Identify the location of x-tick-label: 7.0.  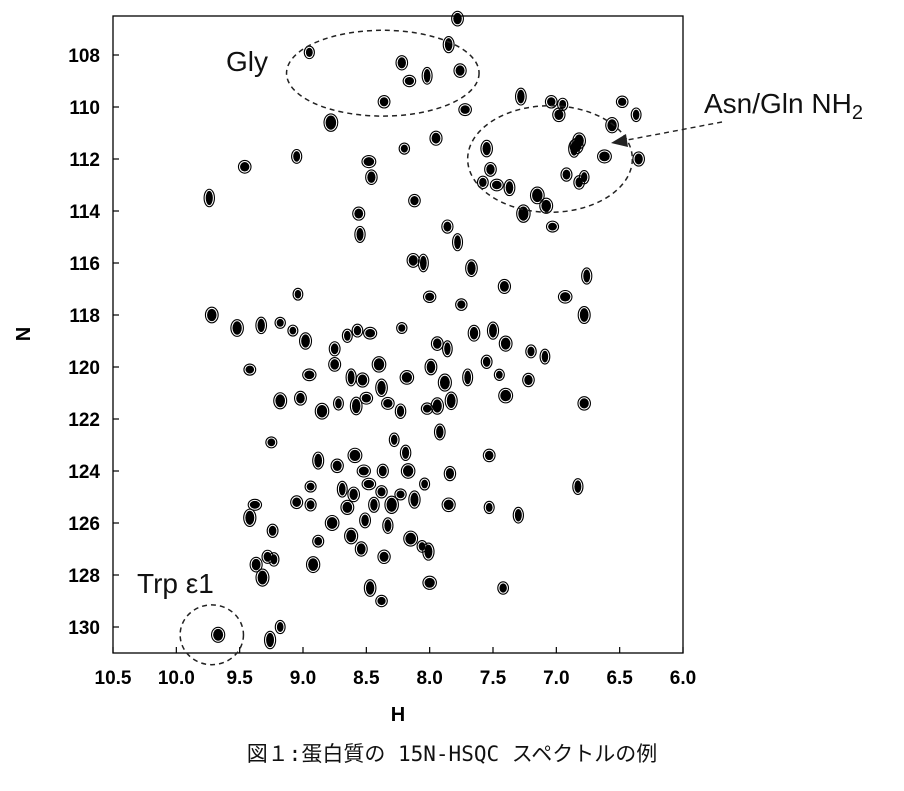
(556, 678).